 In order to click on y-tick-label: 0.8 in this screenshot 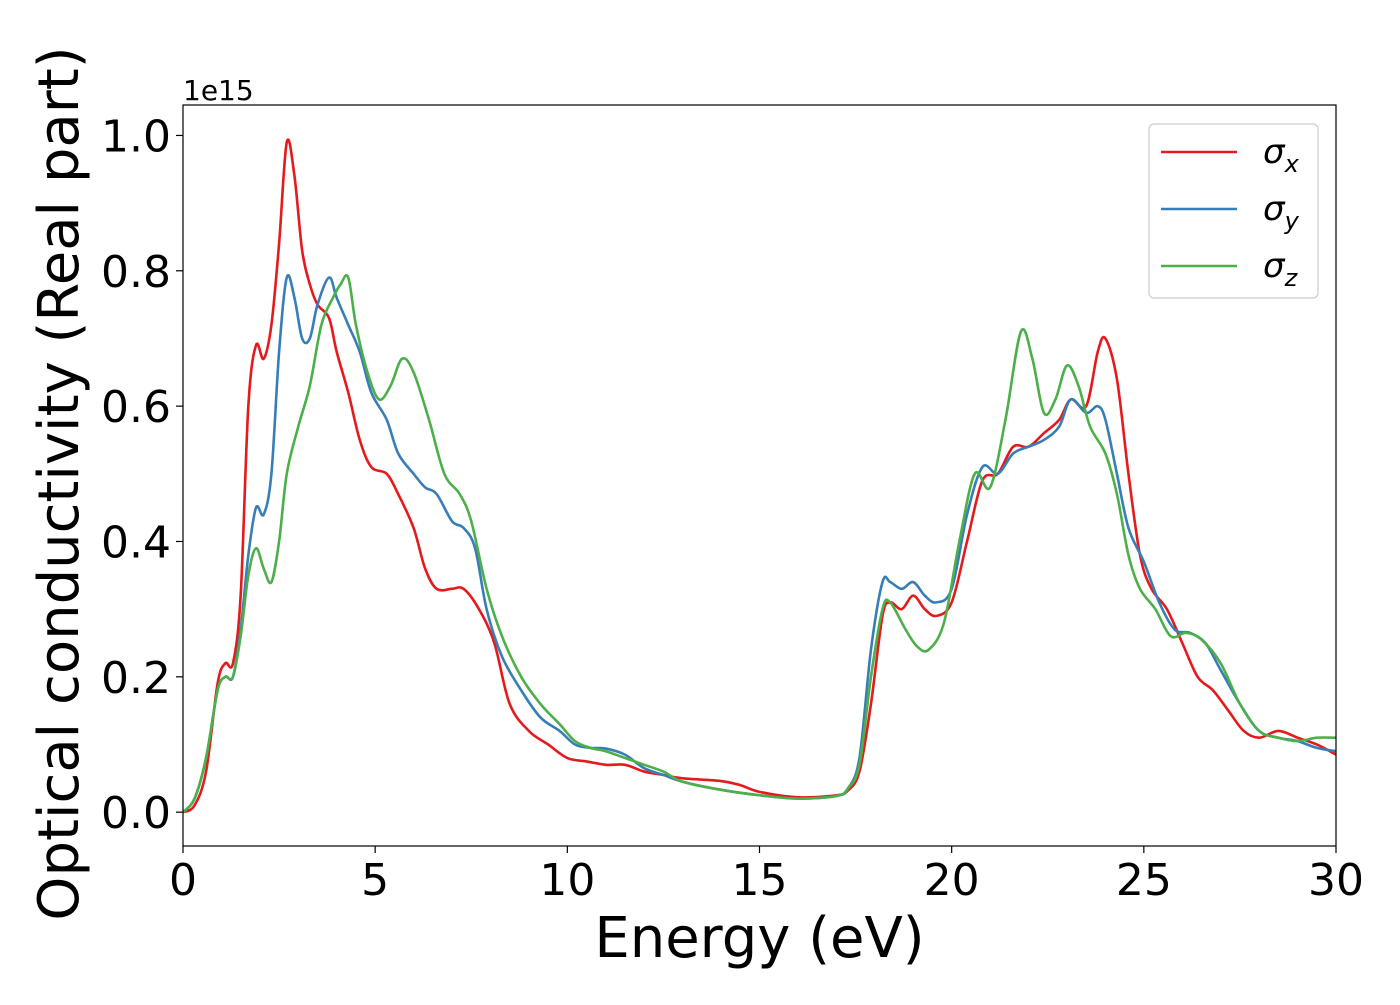, I will do `click(136, 272)`.